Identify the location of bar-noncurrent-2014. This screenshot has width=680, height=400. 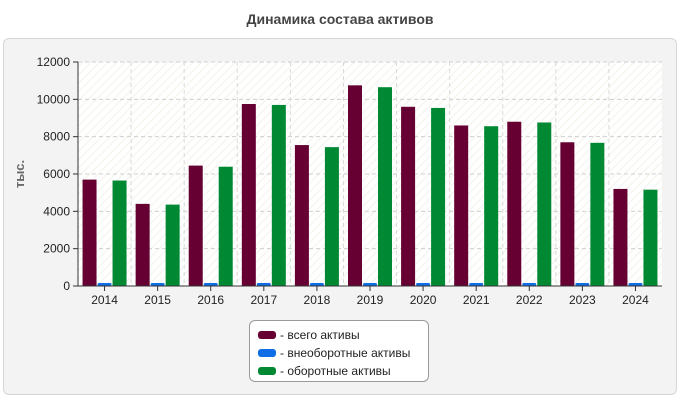
(104, 284).